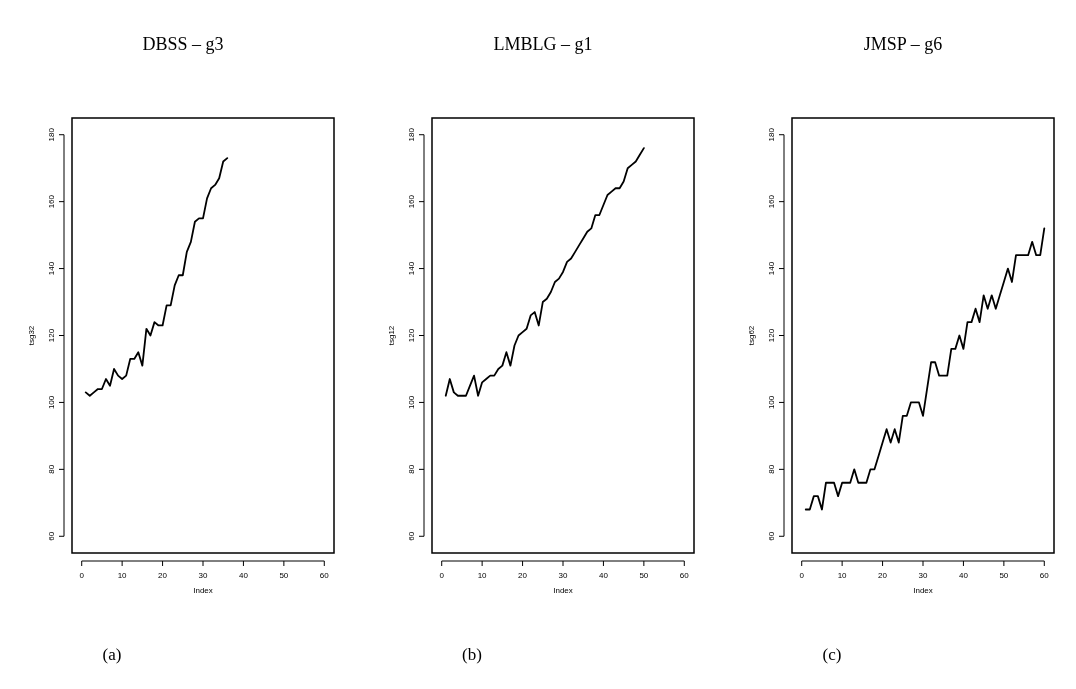  Describe the element at coordinates (31, 335) in the screenshot. I see `y-axis-title: tsg32` at that location.